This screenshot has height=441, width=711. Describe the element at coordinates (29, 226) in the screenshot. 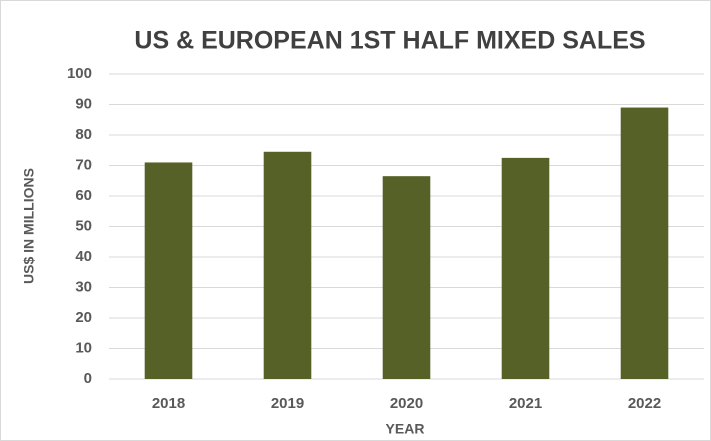

I see `y-axis-title: US$ IN MILLIONS` at that location.